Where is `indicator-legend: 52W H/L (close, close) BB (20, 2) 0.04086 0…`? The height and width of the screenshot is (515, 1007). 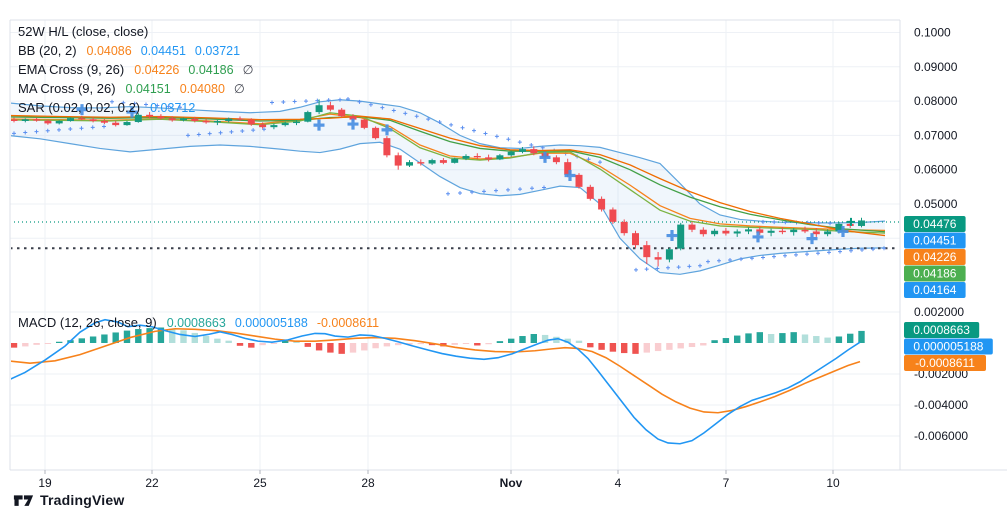
indicator-legend: 52W H/L (close, close) BB (20, 2) 0.04086 0… is located at coordinates (140, 69).